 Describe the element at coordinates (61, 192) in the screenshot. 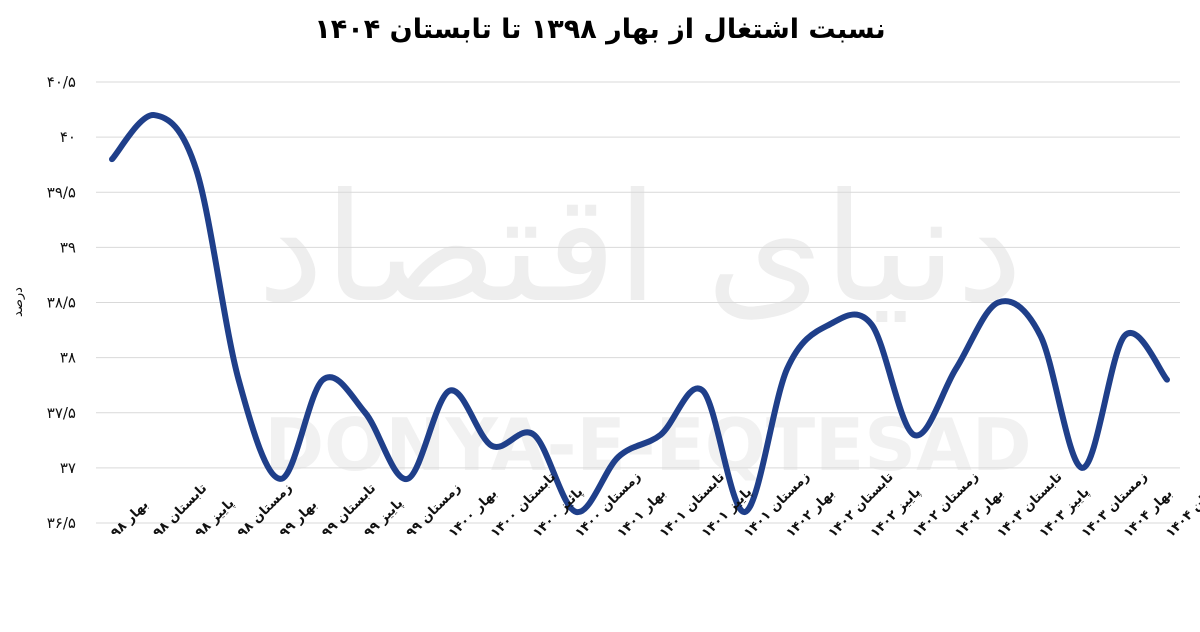

I see `y-tick-label: ۳۹/۵` at that location.